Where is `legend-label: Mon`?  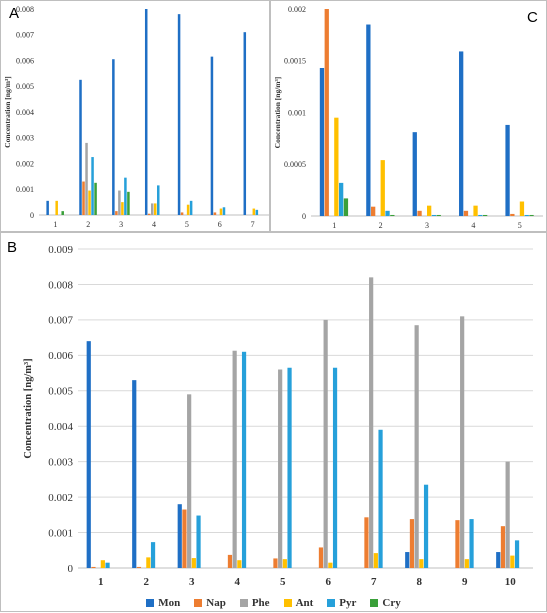
legend-label: Mon is located at coordinates (169, 603).